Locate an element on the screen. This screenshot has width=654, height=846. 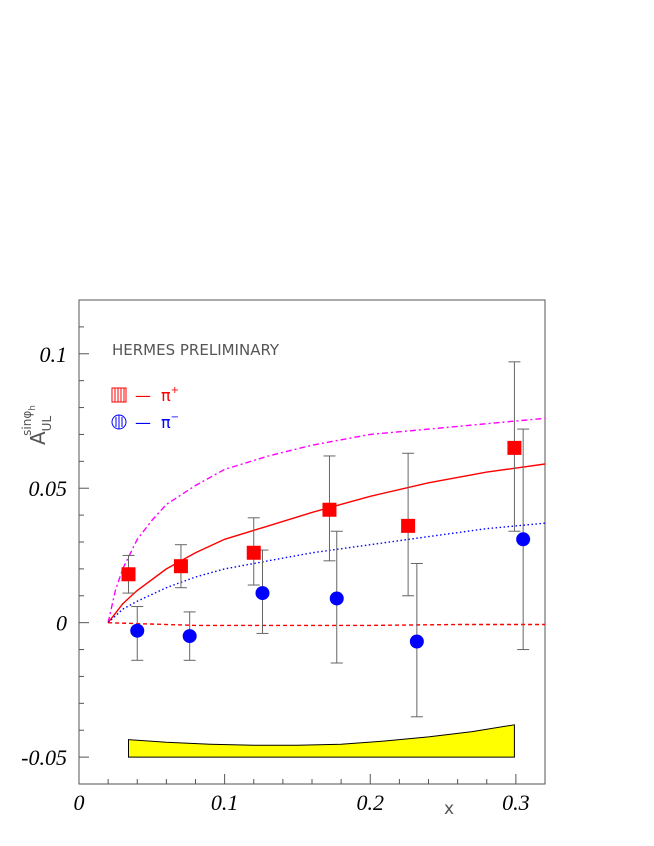
annotation-hermes-preliminary: HERMES PRELIMINARY is located at coordinates (196, 350).